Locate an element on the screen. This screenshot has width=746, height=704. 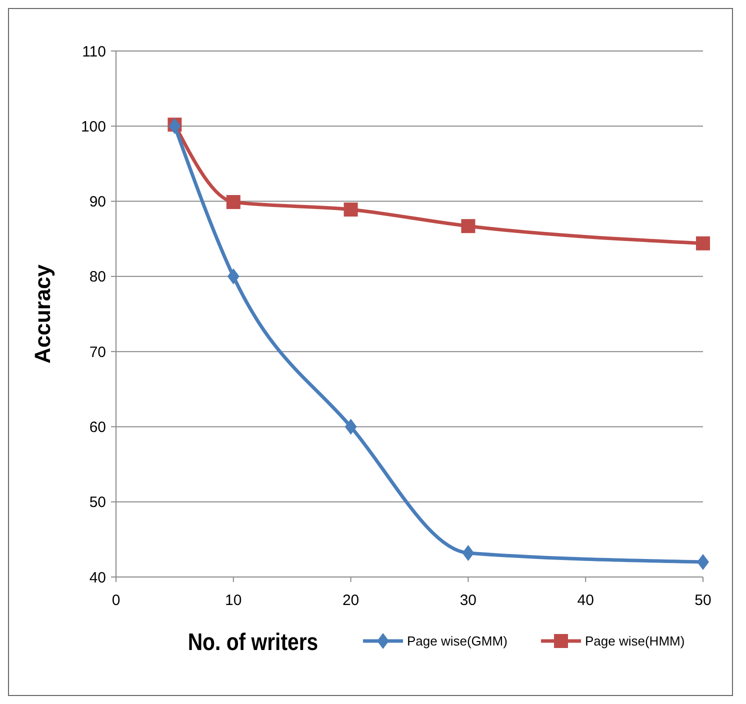
y-tick-label: 90 is located at coordinates (97, 202).